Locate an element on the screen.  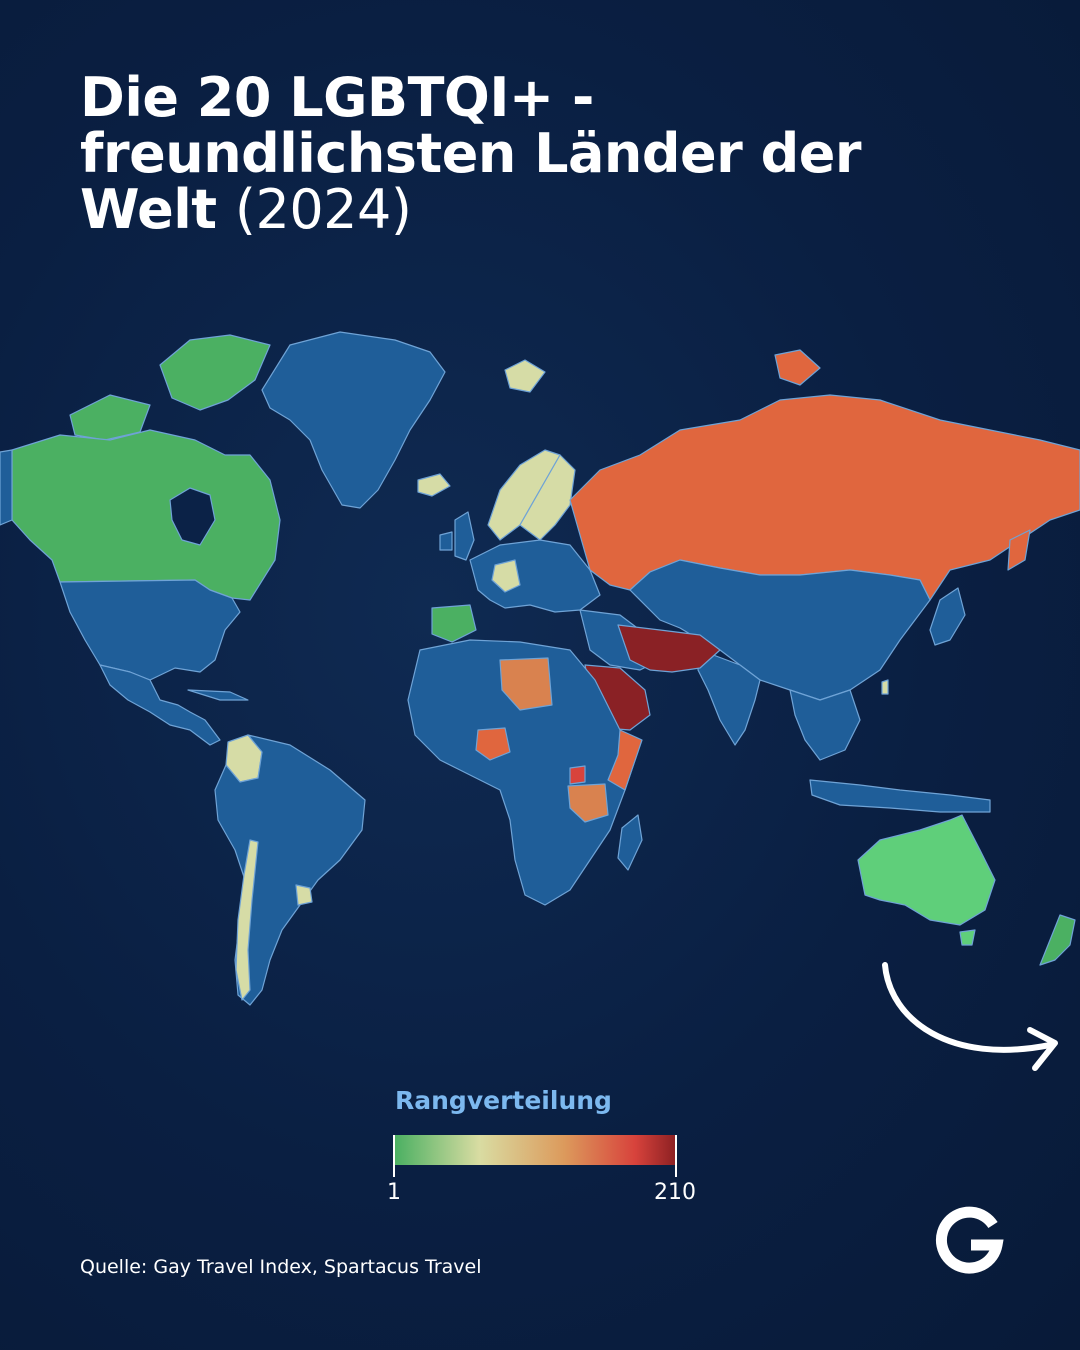
swipe-arrow is located at coordinates (967, 1007).